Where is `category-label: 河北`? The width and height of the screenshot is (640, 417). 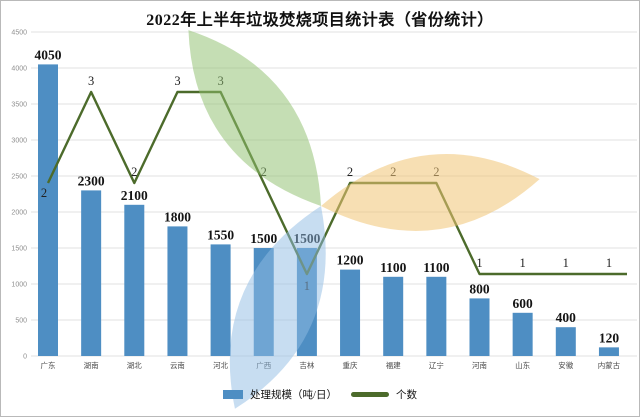 category-label: 河北 is located at coordinates (220, 365).